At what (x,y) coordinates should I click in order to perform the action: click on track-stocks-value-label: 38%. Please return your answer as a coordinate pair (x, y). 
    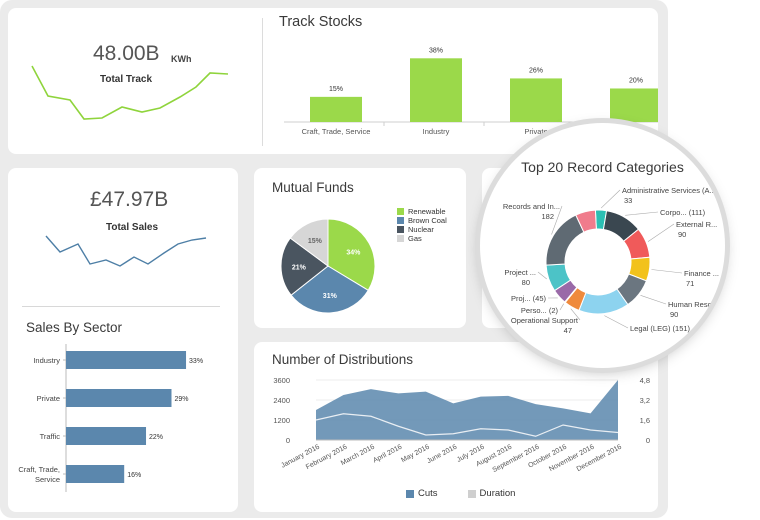
    Looking at the image, I should click on (436, 50).